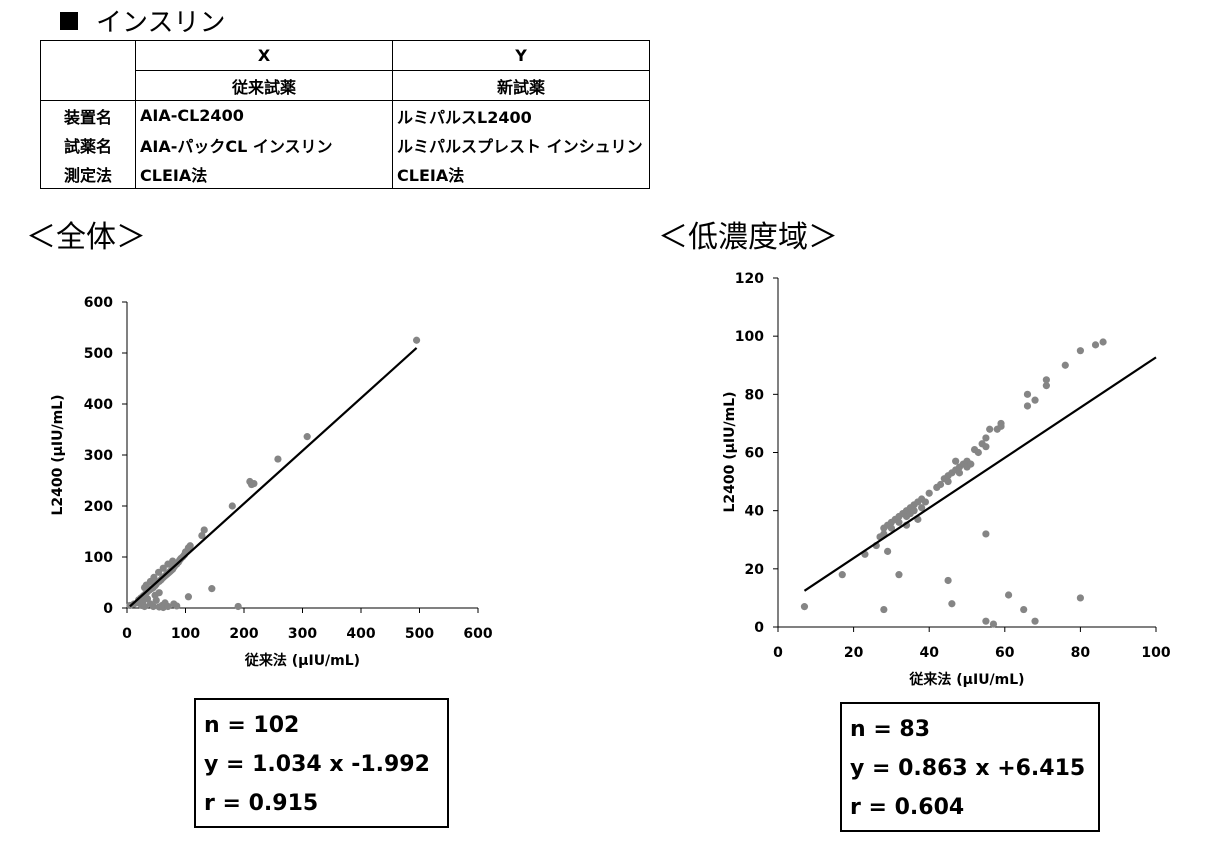 Image resolution: width=1221 pixels, height=846 pixels. I want to click on page-heading: インスリン, so click(142, 20).